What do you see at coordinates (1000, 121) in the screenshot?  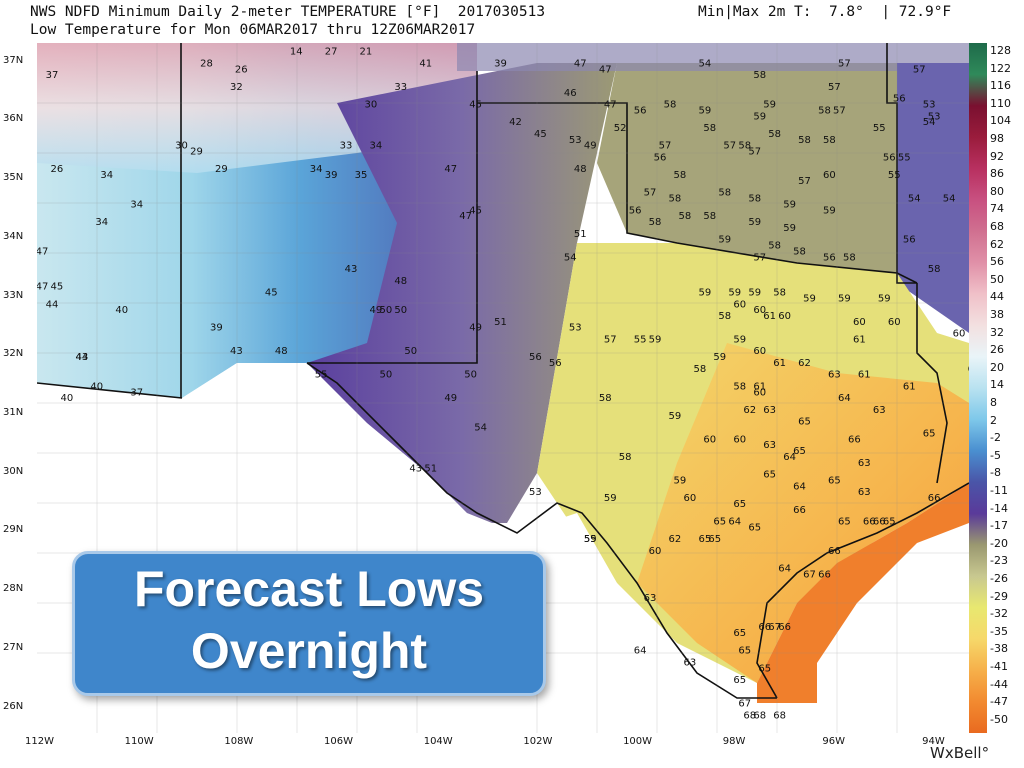 I see `scale-tick-label: 104` at bounding box center [1000, 121].